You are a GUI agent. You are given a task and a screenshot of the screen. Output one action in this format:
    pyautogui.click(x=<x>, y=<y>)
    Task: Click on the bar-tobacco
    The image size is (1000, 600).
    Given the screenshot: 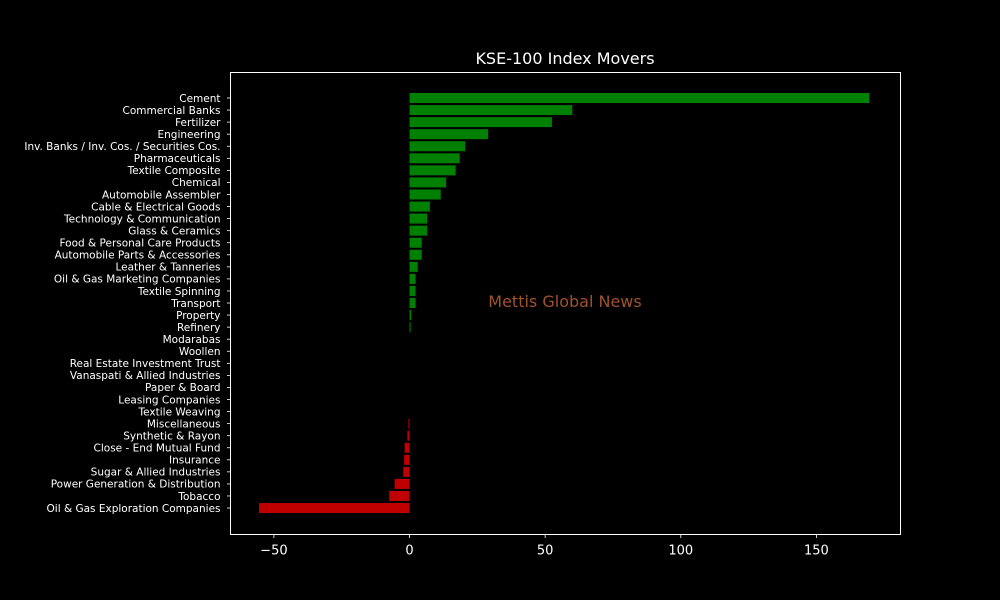 What is the action you would take?
    pyautogui.click(x=399, y=495)
    